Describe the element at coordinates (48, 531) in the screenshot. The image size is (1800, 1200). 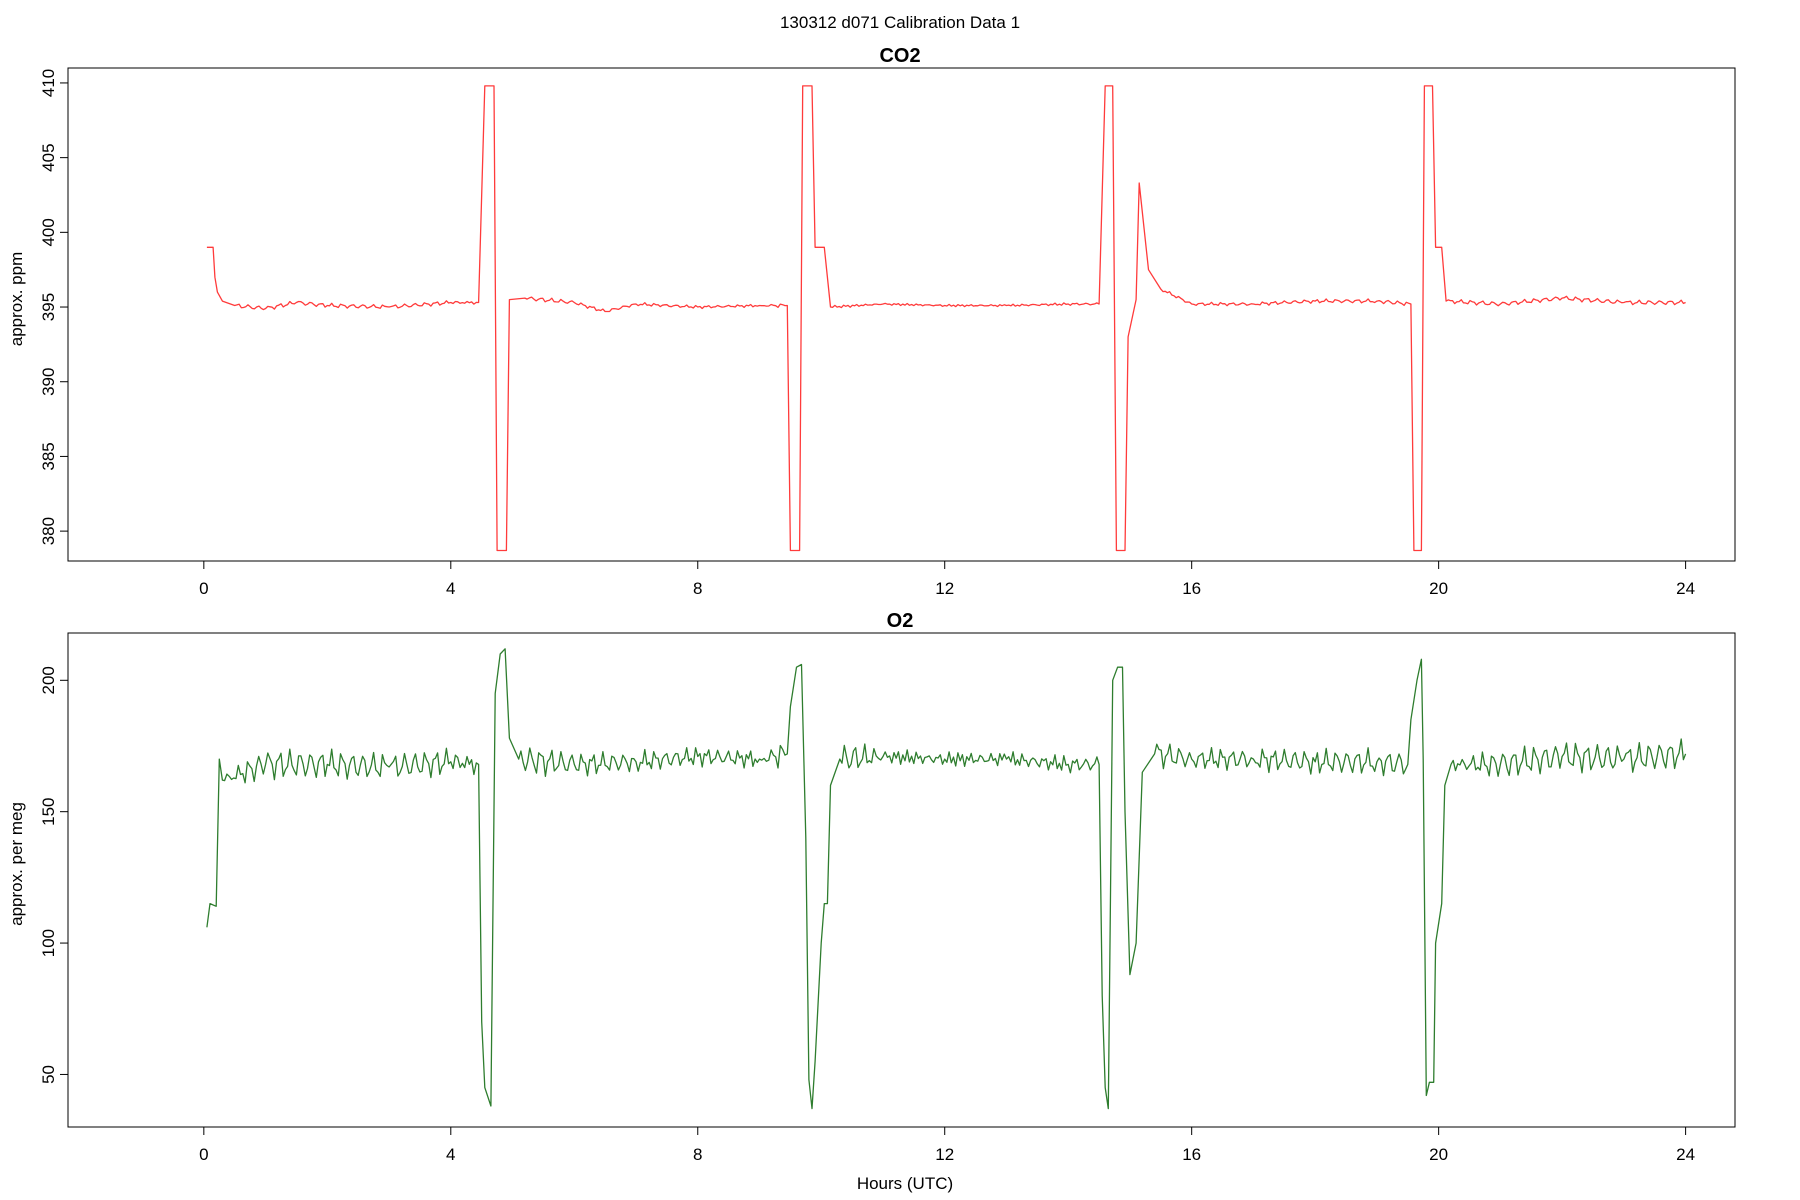
I see `co2-y-tick-label: 380` at that location.